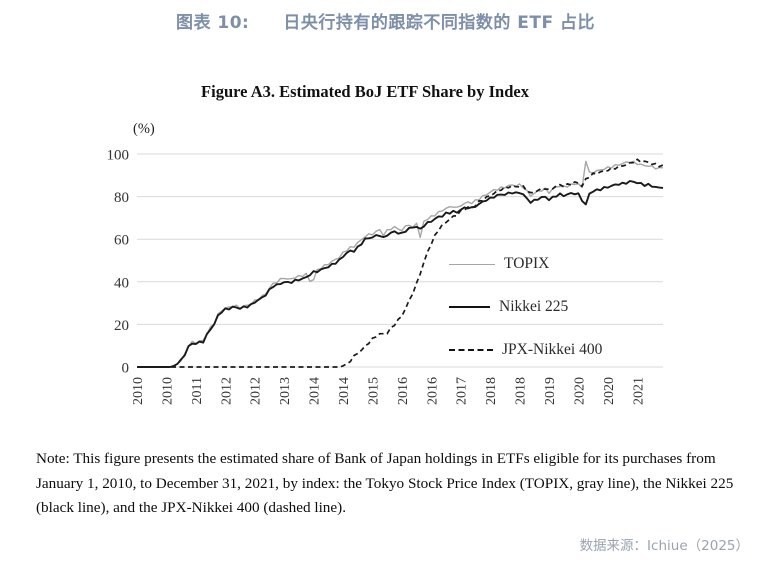  I want to click on svg-text: 0, so click(126, 369).